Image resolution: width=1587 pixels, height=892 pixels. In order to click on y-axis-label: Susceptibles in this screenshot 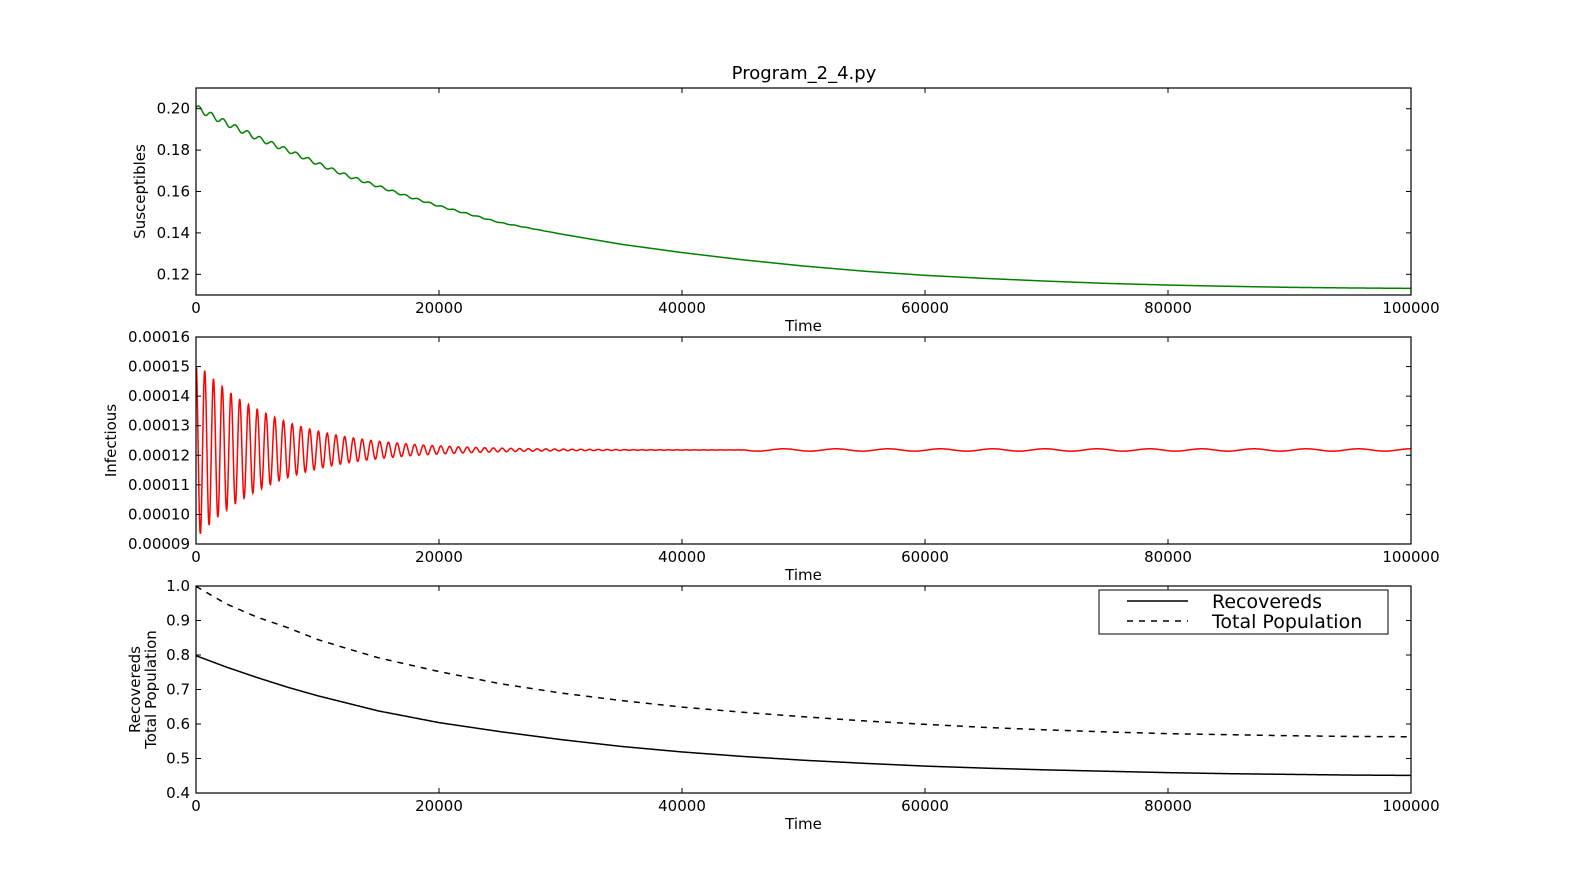, I will do `click(140, 191)`.